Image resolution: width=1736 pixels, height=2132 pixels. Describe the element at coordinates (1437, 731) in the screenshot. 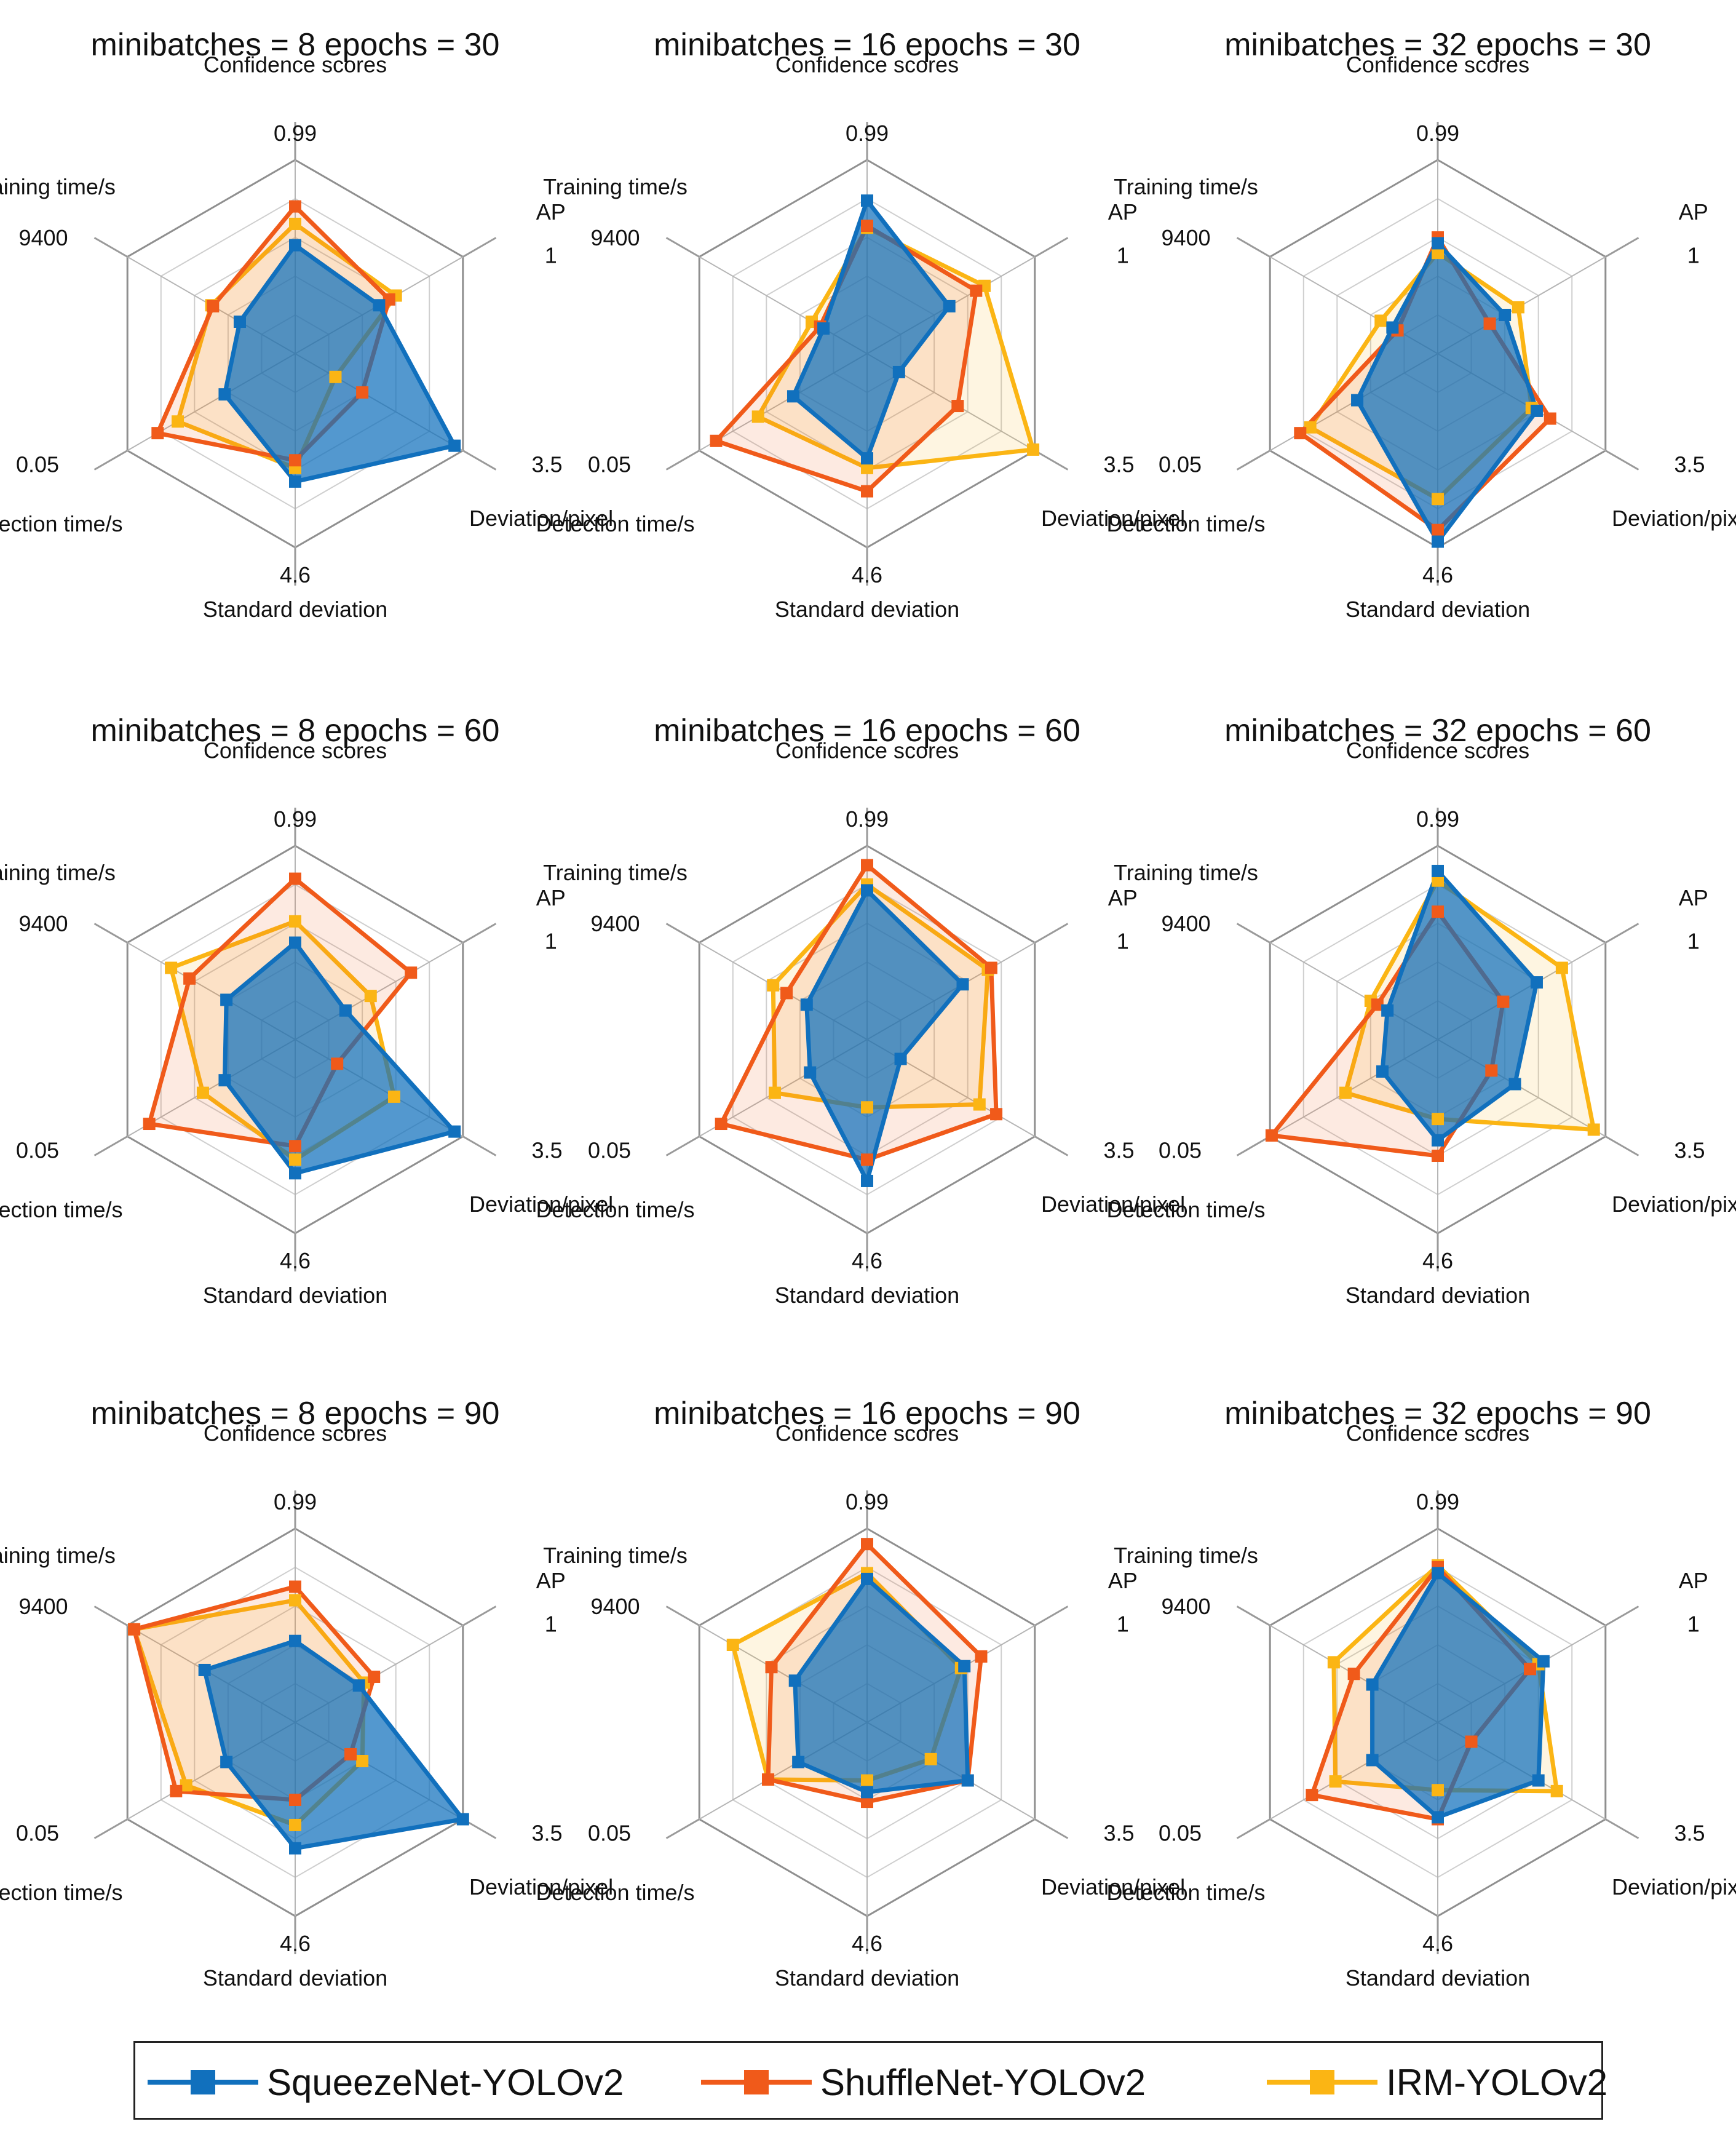

I see `chart-title: minibatches = 32 epochs = 60` at that location.